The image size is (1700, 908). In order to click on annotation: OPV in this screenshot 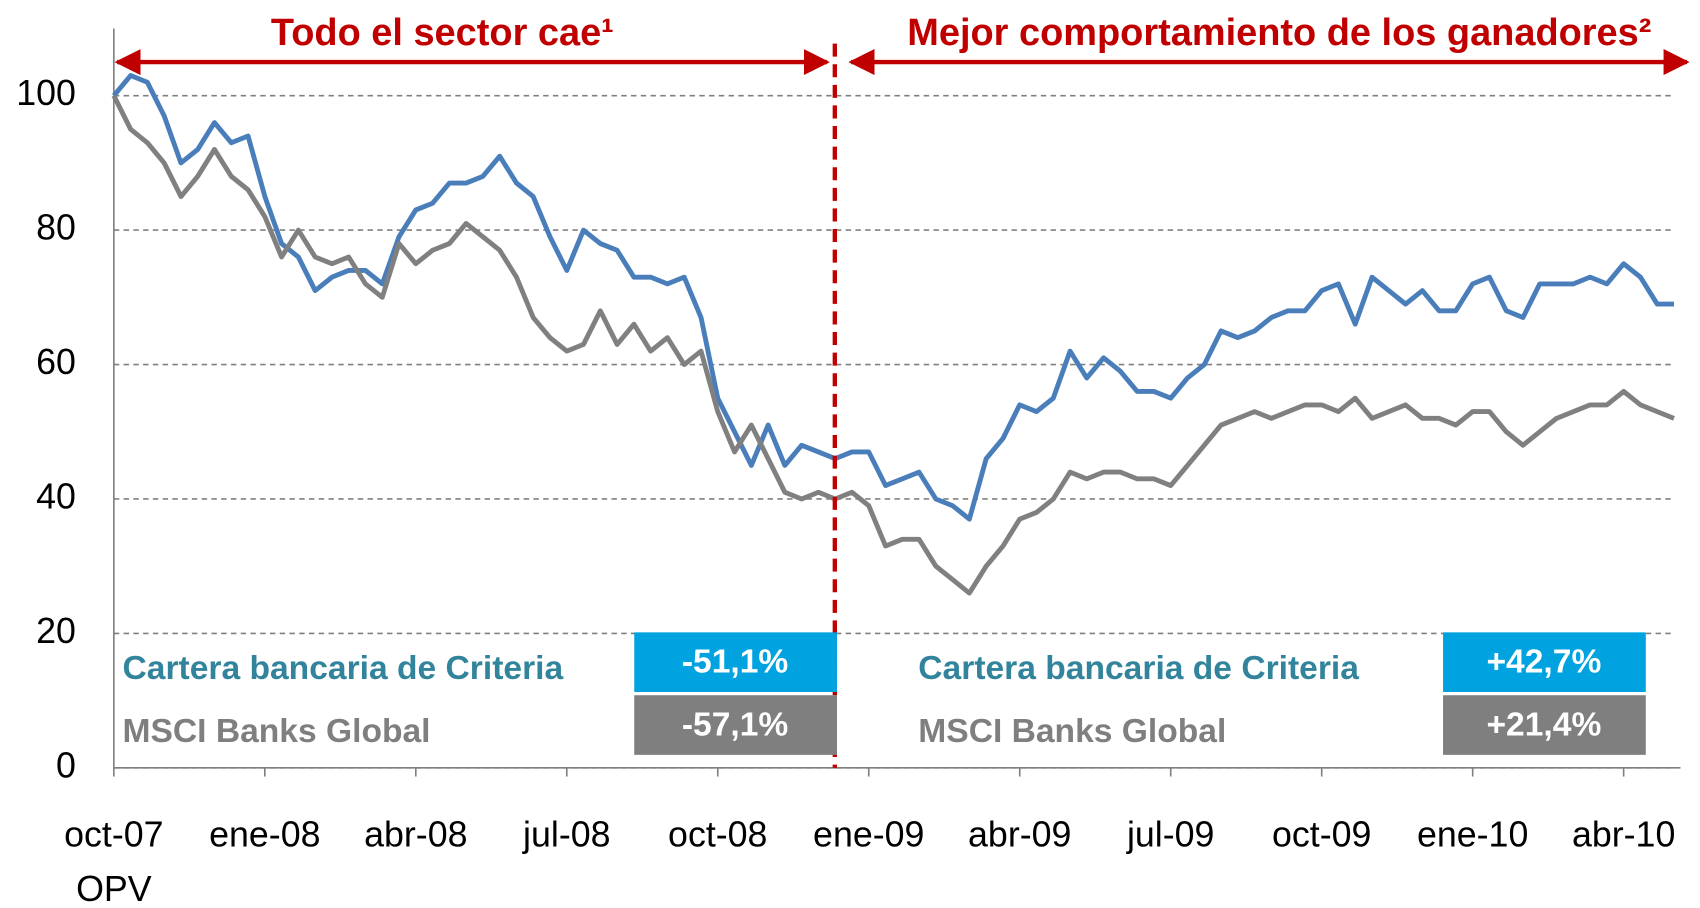, I will do `click(114, 888)`.